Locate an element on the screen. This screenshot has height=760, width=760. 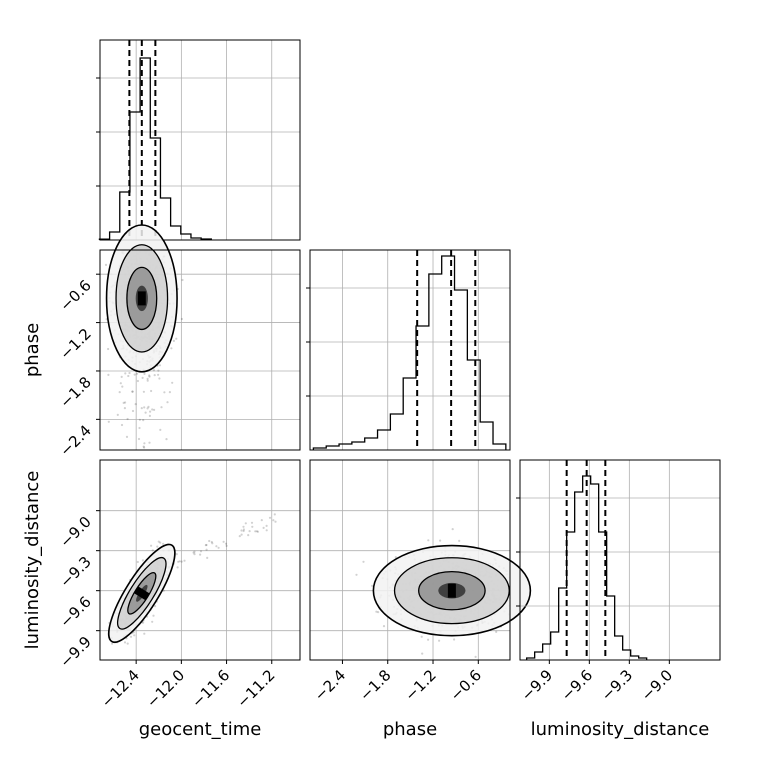
ylabel-phase: phase is located at coordinates (32, 350).